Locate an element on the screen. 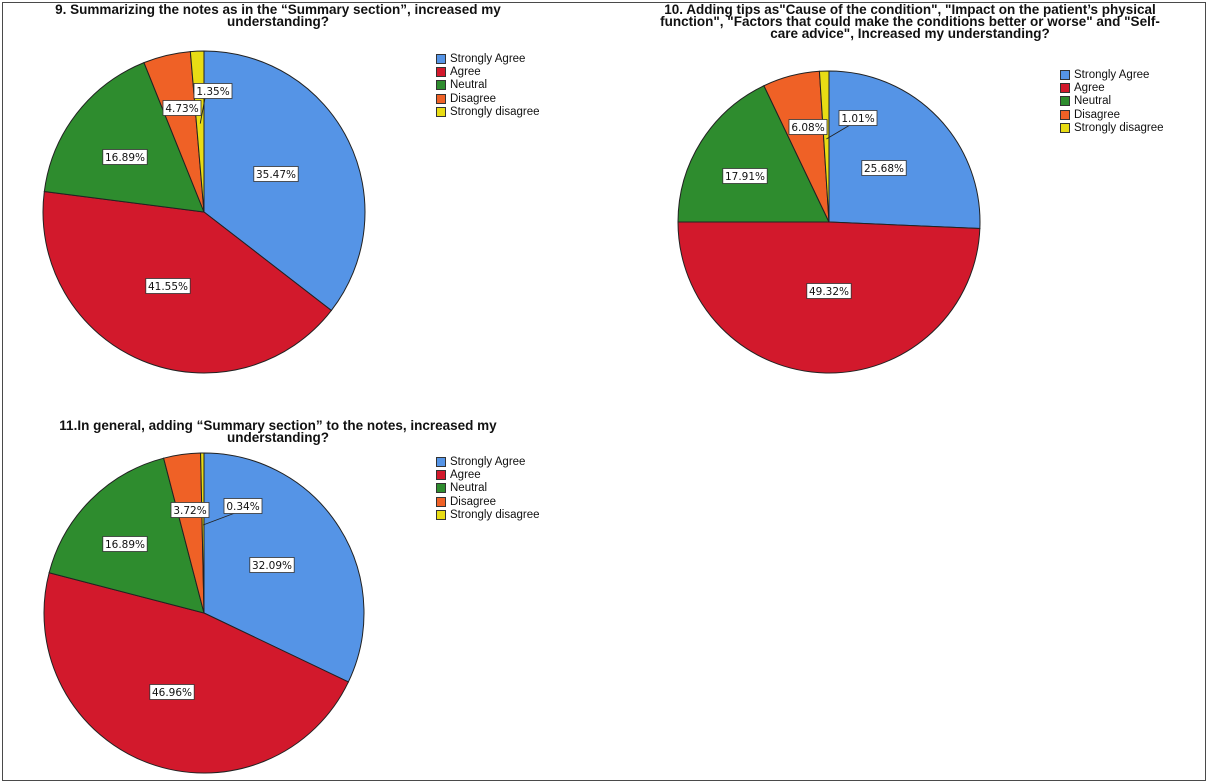 Image resolution: width=1210 pixels, height=783 pixels. data-label-text: 0.34% is located at coordinates (242, 507).